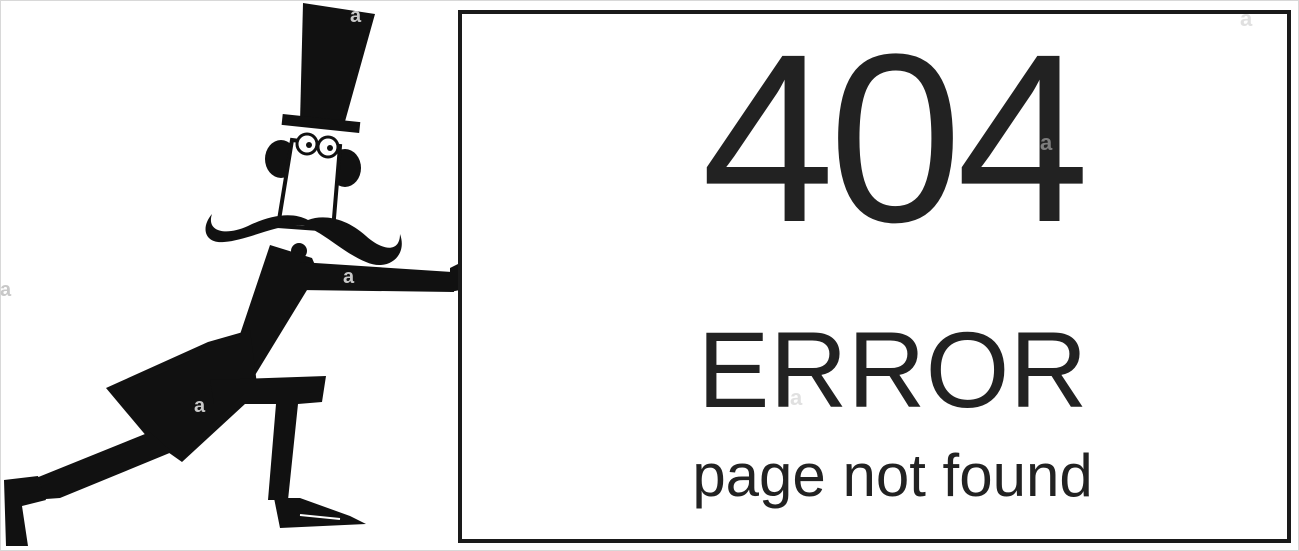 The image size is (1299, 551). Describe the element at coordinates (320, 513) in the screenshot. I see `front-shoe` at that location.